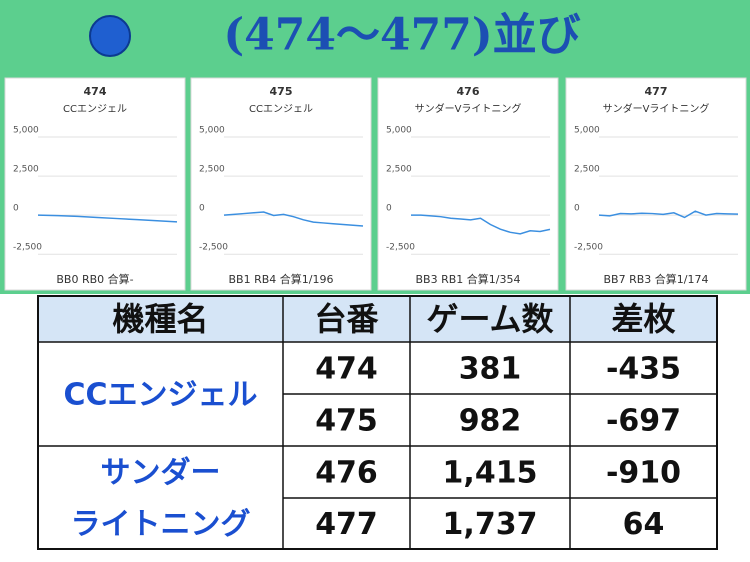  What do you see at coordinates (281, 279) in the screenshot?
I see `chart-footer: BB1 RB4 合算1/196` at bounding box center [281, 279].